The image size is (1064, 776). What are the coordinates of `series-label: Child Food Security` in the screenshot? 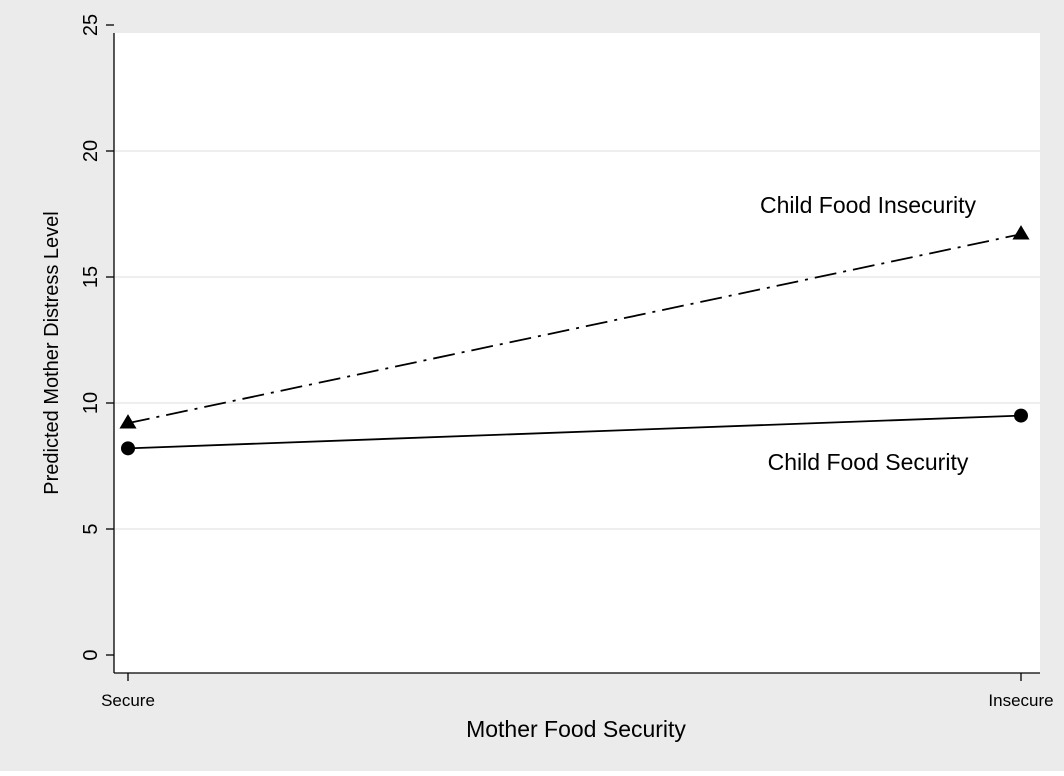 It's located at (868, 462).